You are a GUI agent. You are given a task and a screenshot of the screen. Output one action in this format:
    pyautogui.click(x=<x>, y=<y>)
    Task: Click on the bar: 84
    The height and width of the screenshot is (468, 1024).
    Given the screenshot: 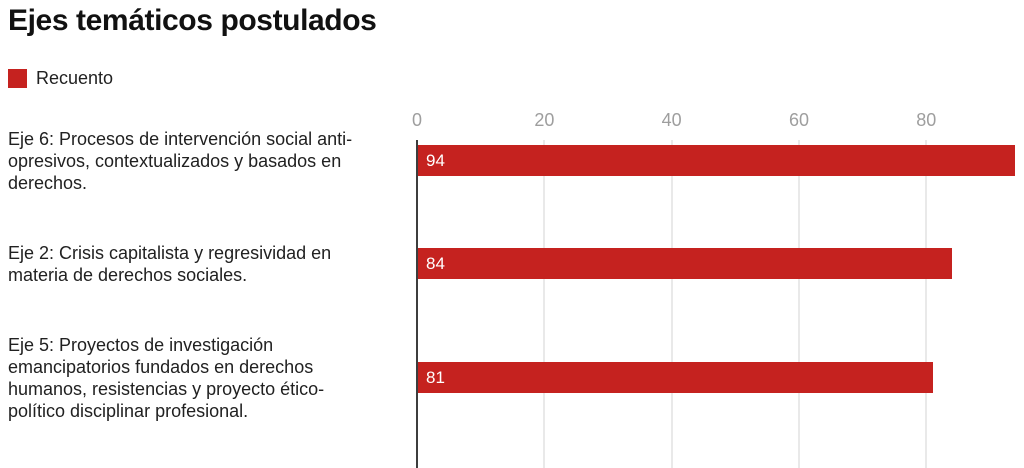 What is the action you would take?
    pyautogui.click(x=685, y=263)
    